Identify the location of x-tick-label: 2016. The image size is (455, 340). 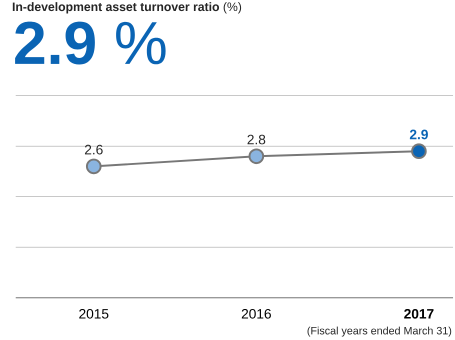
(256, 314).